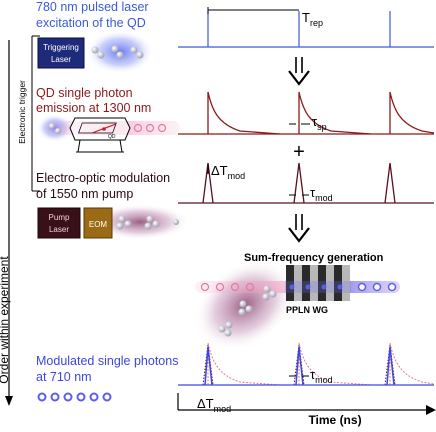 This screenshot has height=432, width=436. I want to click on delta-t-mod-label-top: ΔTmod, so click(228, 172).